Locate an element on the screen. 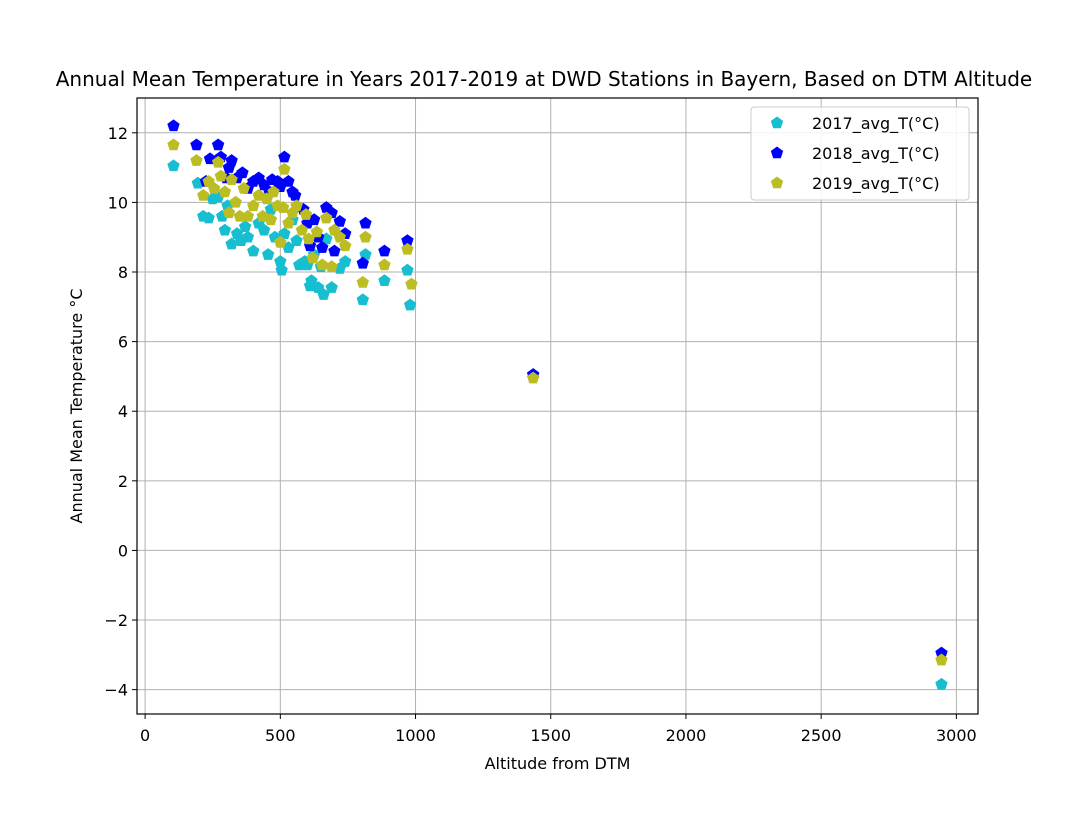 This screenshot has width=1088, height=816. y-tick-label: −2 is located at coordinates (116, 620).